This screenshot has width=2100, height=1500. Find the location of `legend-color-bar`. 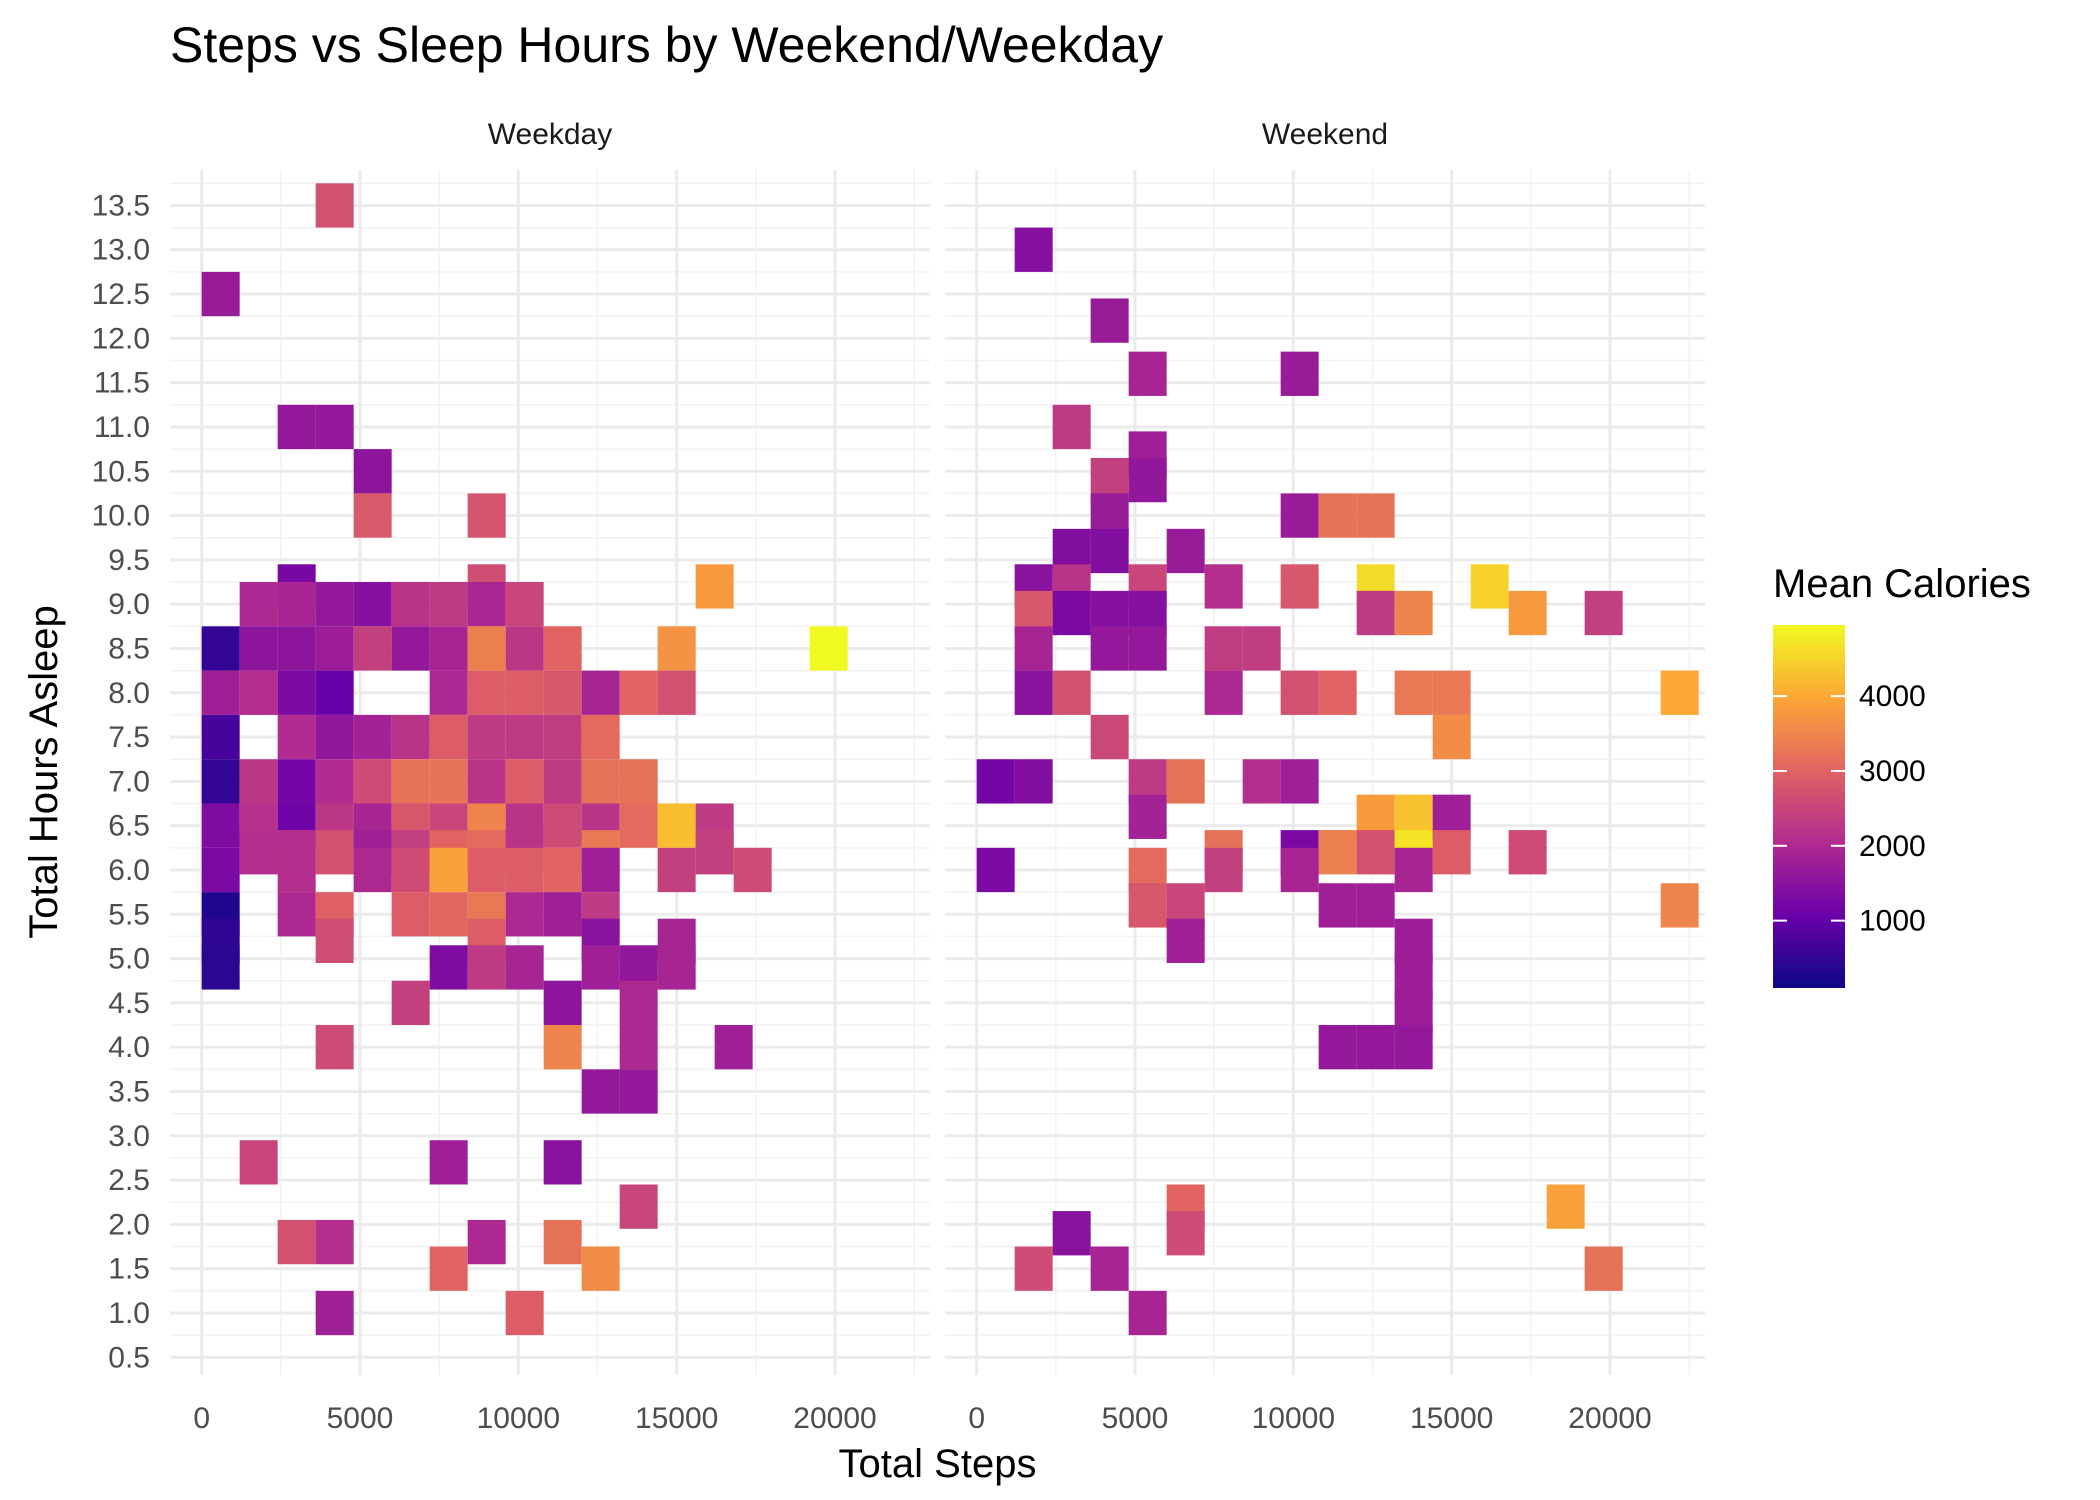

legend-color-bar is located at coordinates (1809, 806).